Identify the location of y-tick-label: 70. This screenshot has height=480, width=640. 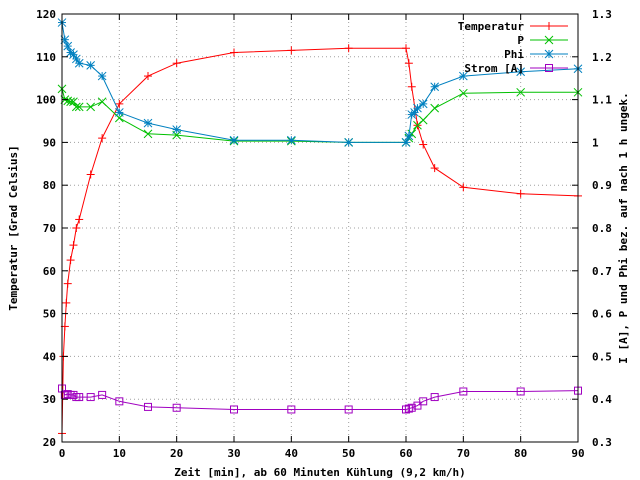
(49, 228).